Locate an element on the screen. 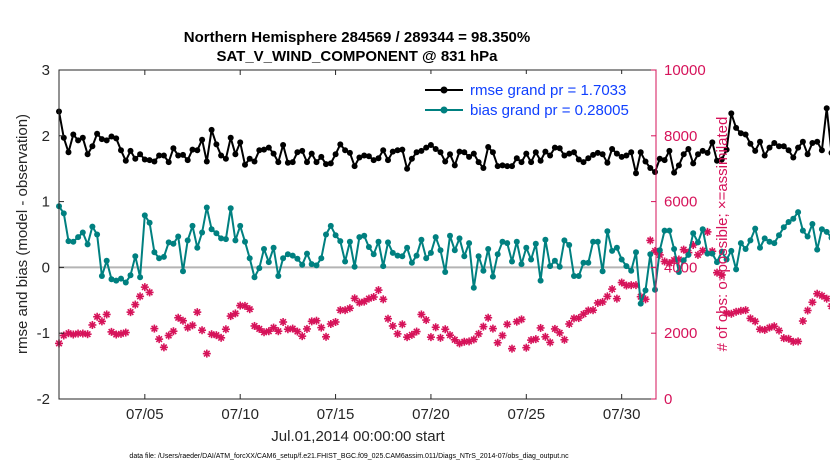  legend-rmse-label: rmse grand pr = 1.7033 is located at coordinates (548, 90).